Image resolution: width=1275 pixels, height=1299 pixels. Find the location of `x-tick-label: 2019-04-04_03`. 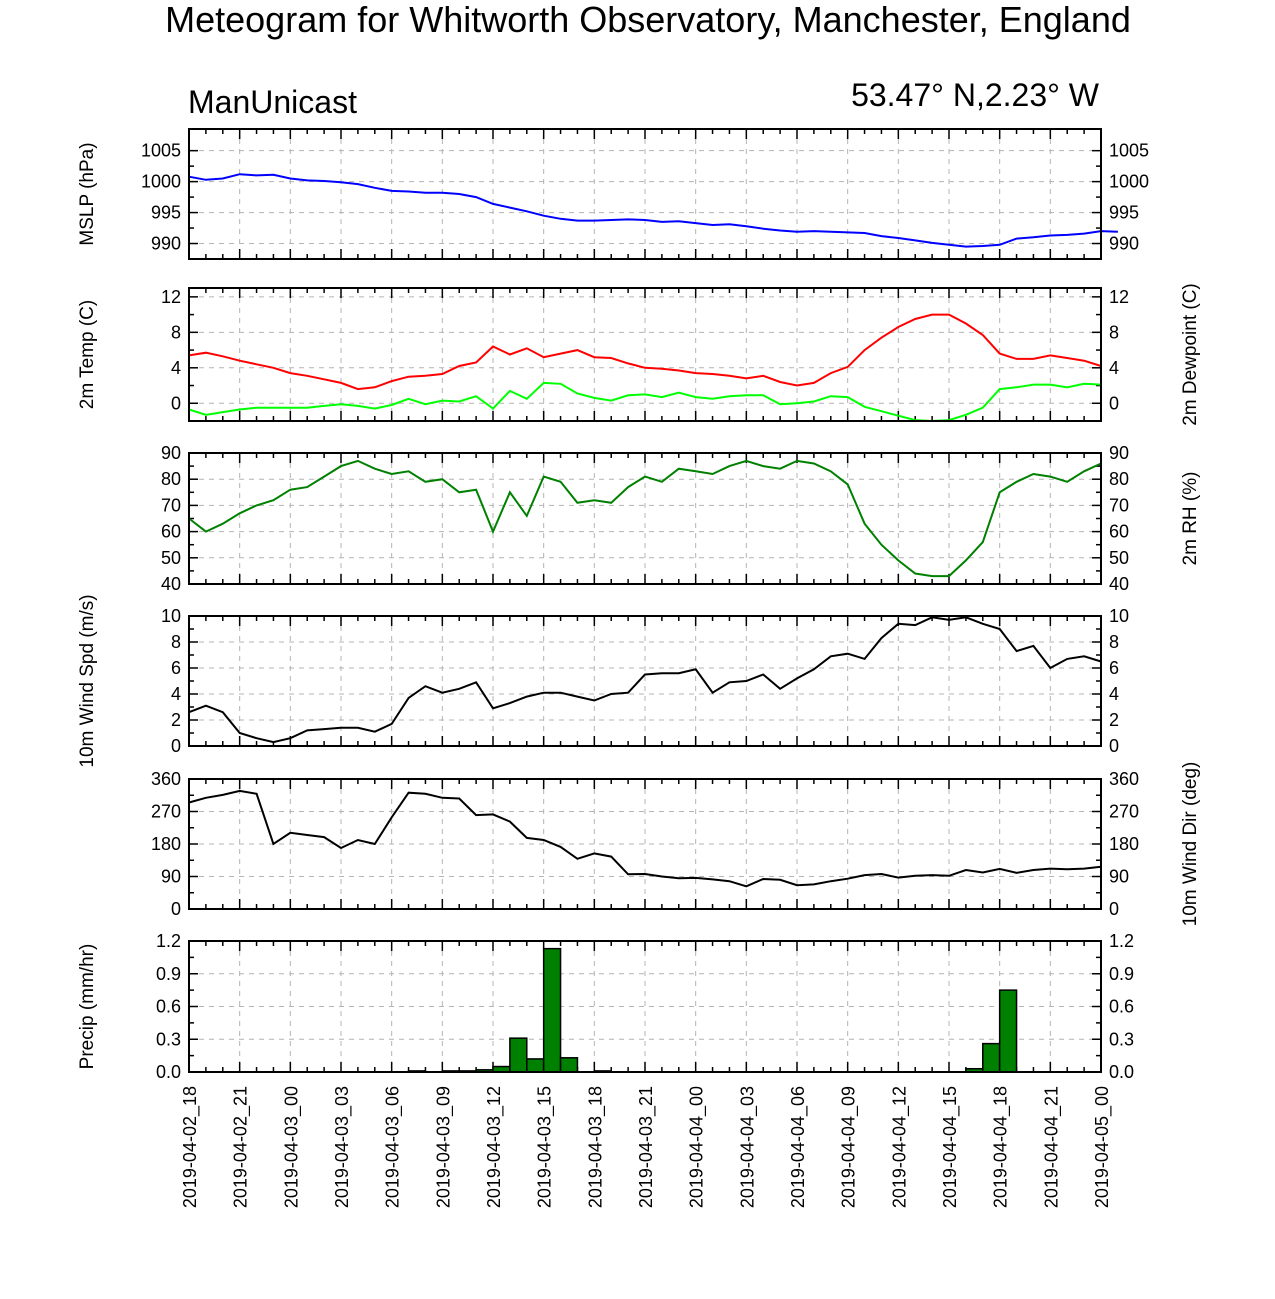

x-tick-label: 2019-04-04_03 is located at coordinates (747, 1147).